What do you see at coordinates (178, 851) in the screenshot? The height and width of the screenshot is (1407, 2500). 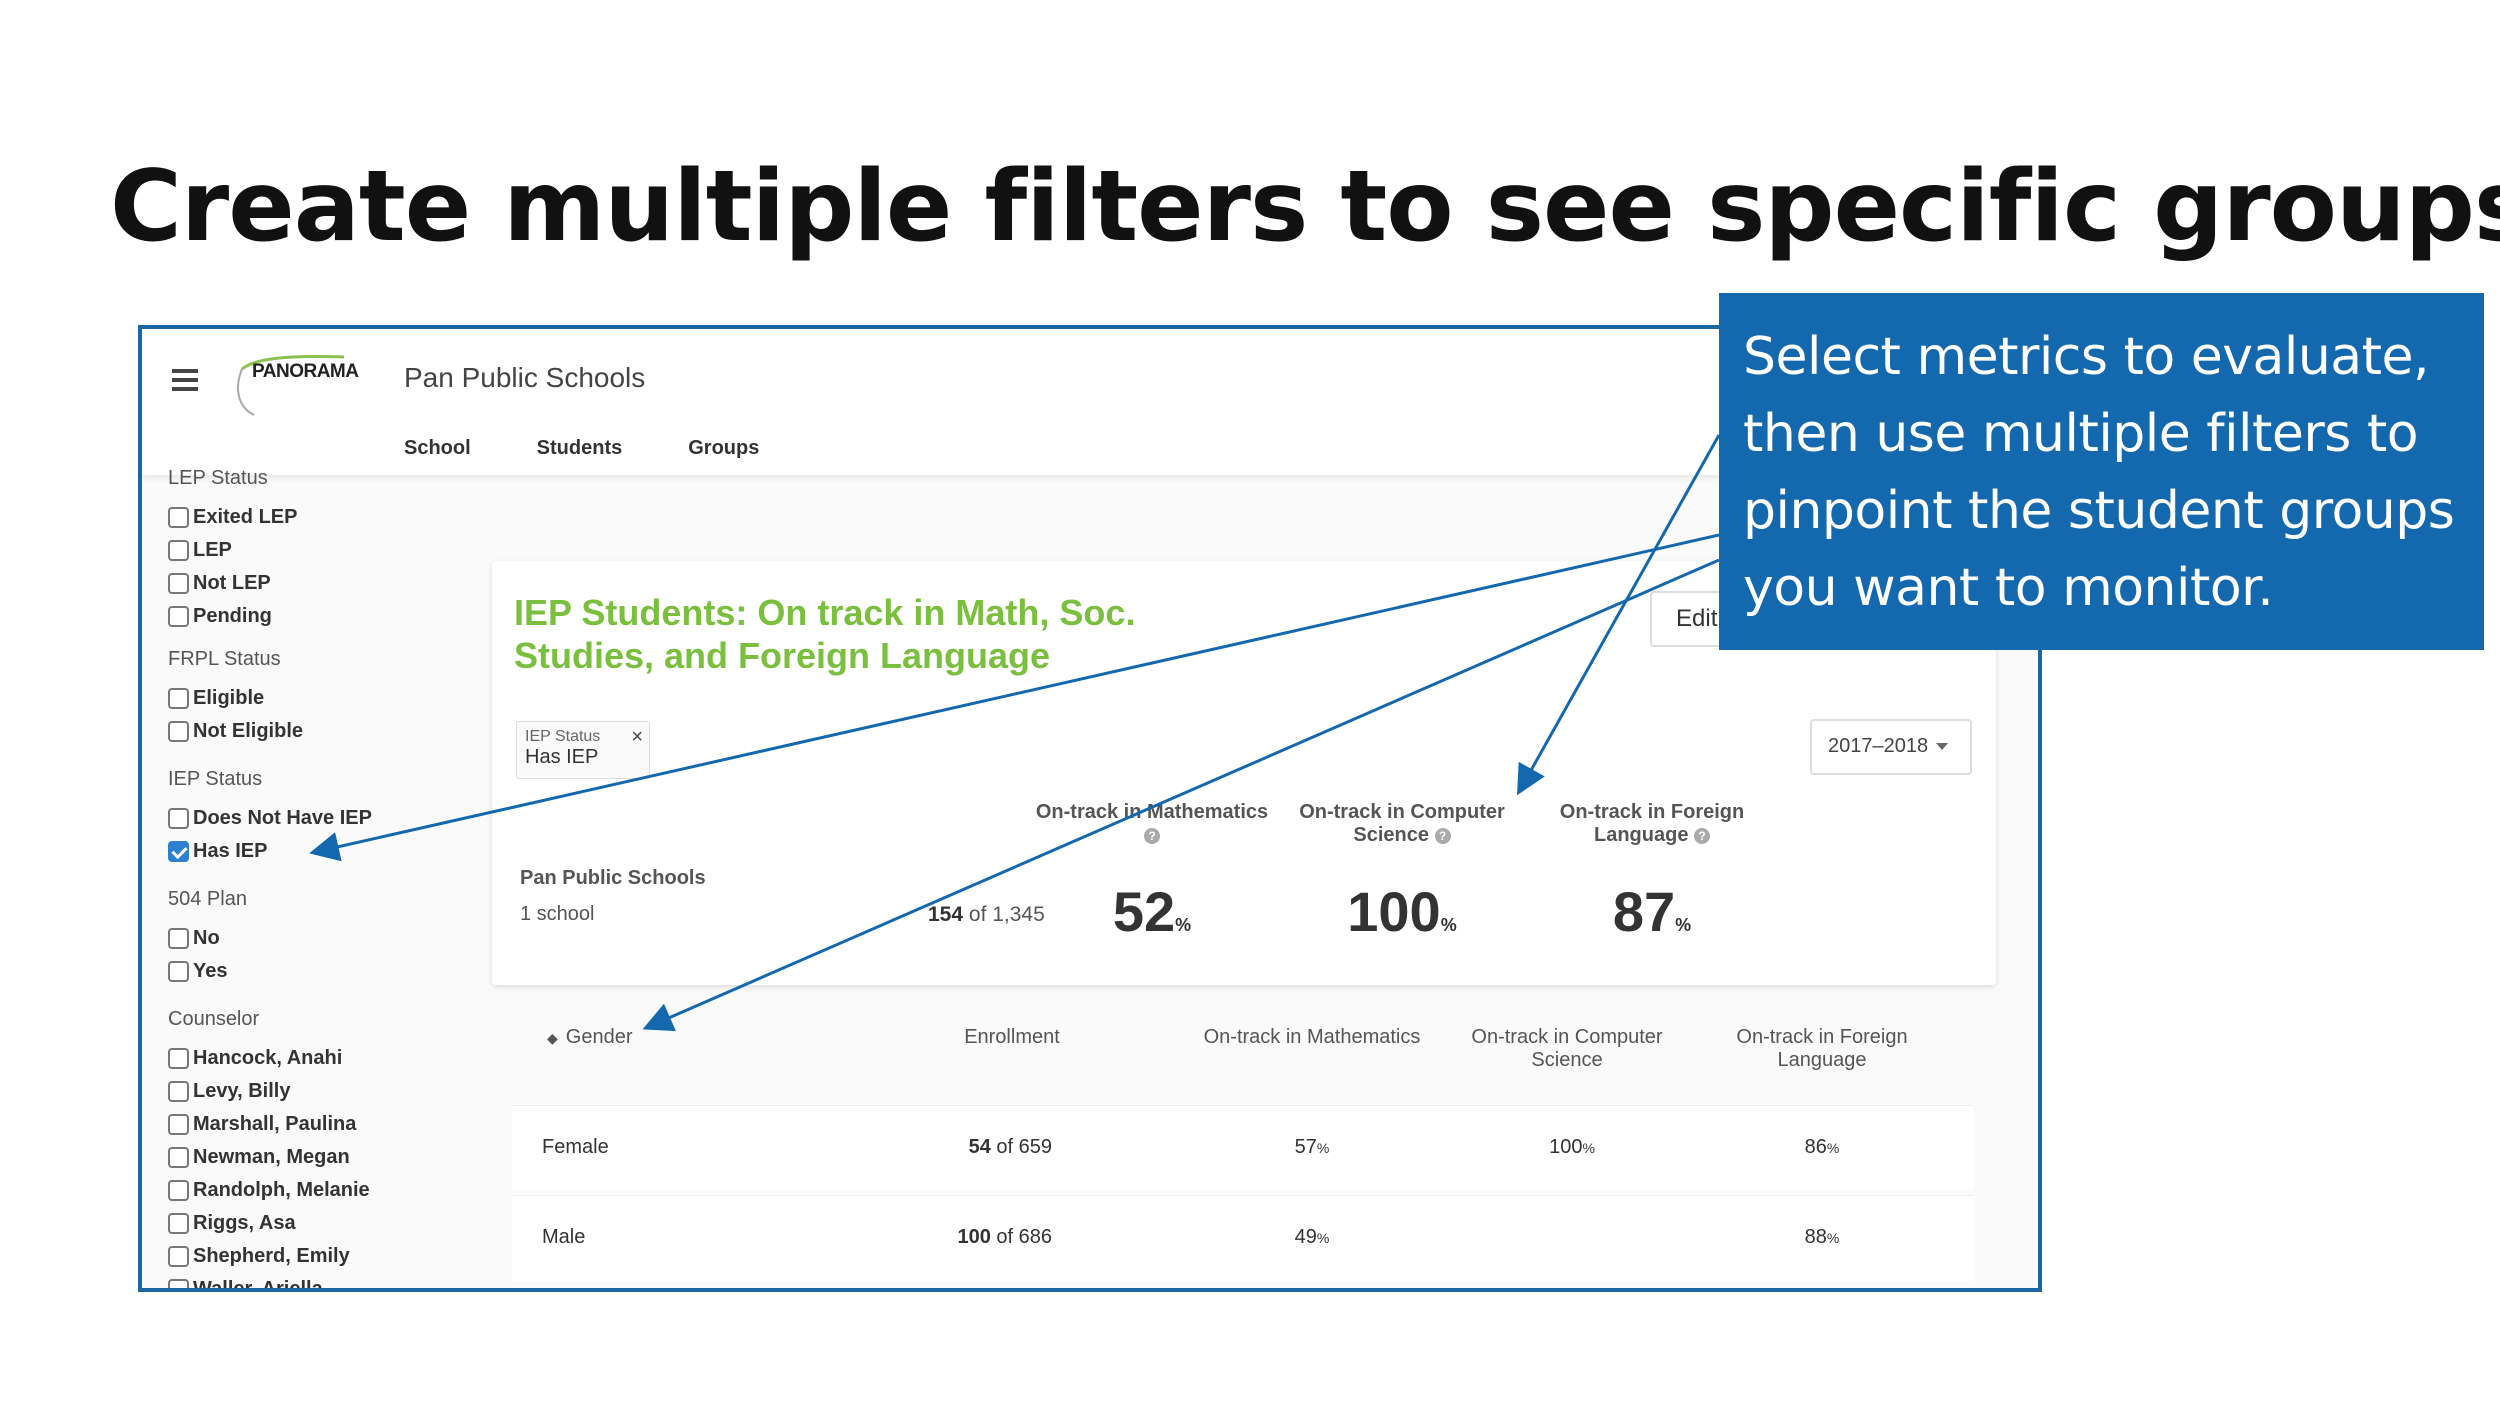 I see `checkbox-checked` at bounding box center [178, 851].